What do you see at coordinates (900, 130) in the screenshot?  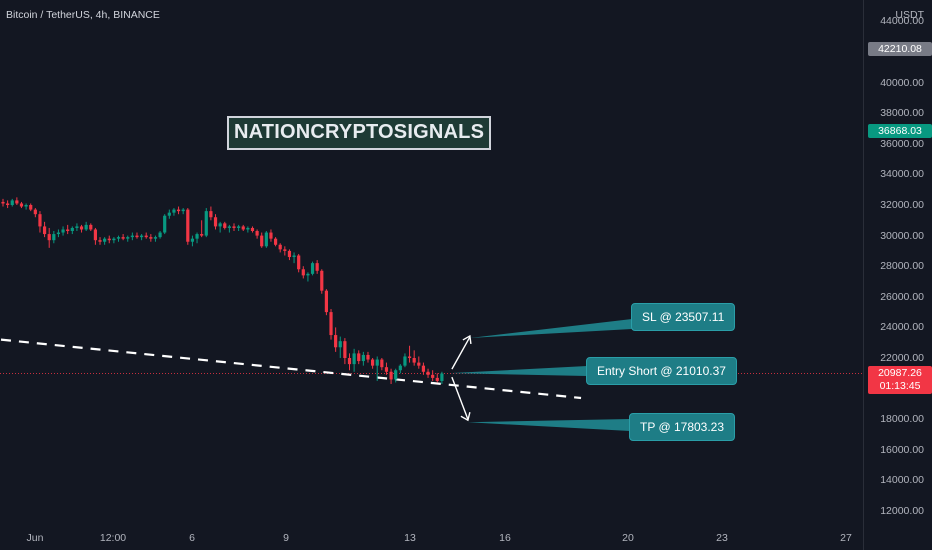 I see `mid-price-tag: 36868.03` at bounding box center [900, 130].